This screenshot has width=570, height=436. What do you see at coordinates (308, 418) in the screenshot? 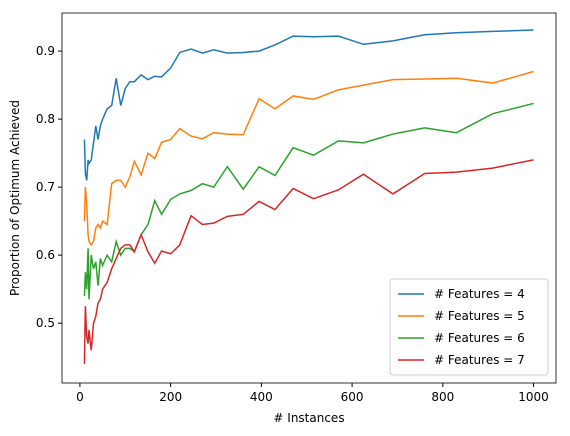
I see `x-axis-label: # Instances` at bounding box center [308, 418].